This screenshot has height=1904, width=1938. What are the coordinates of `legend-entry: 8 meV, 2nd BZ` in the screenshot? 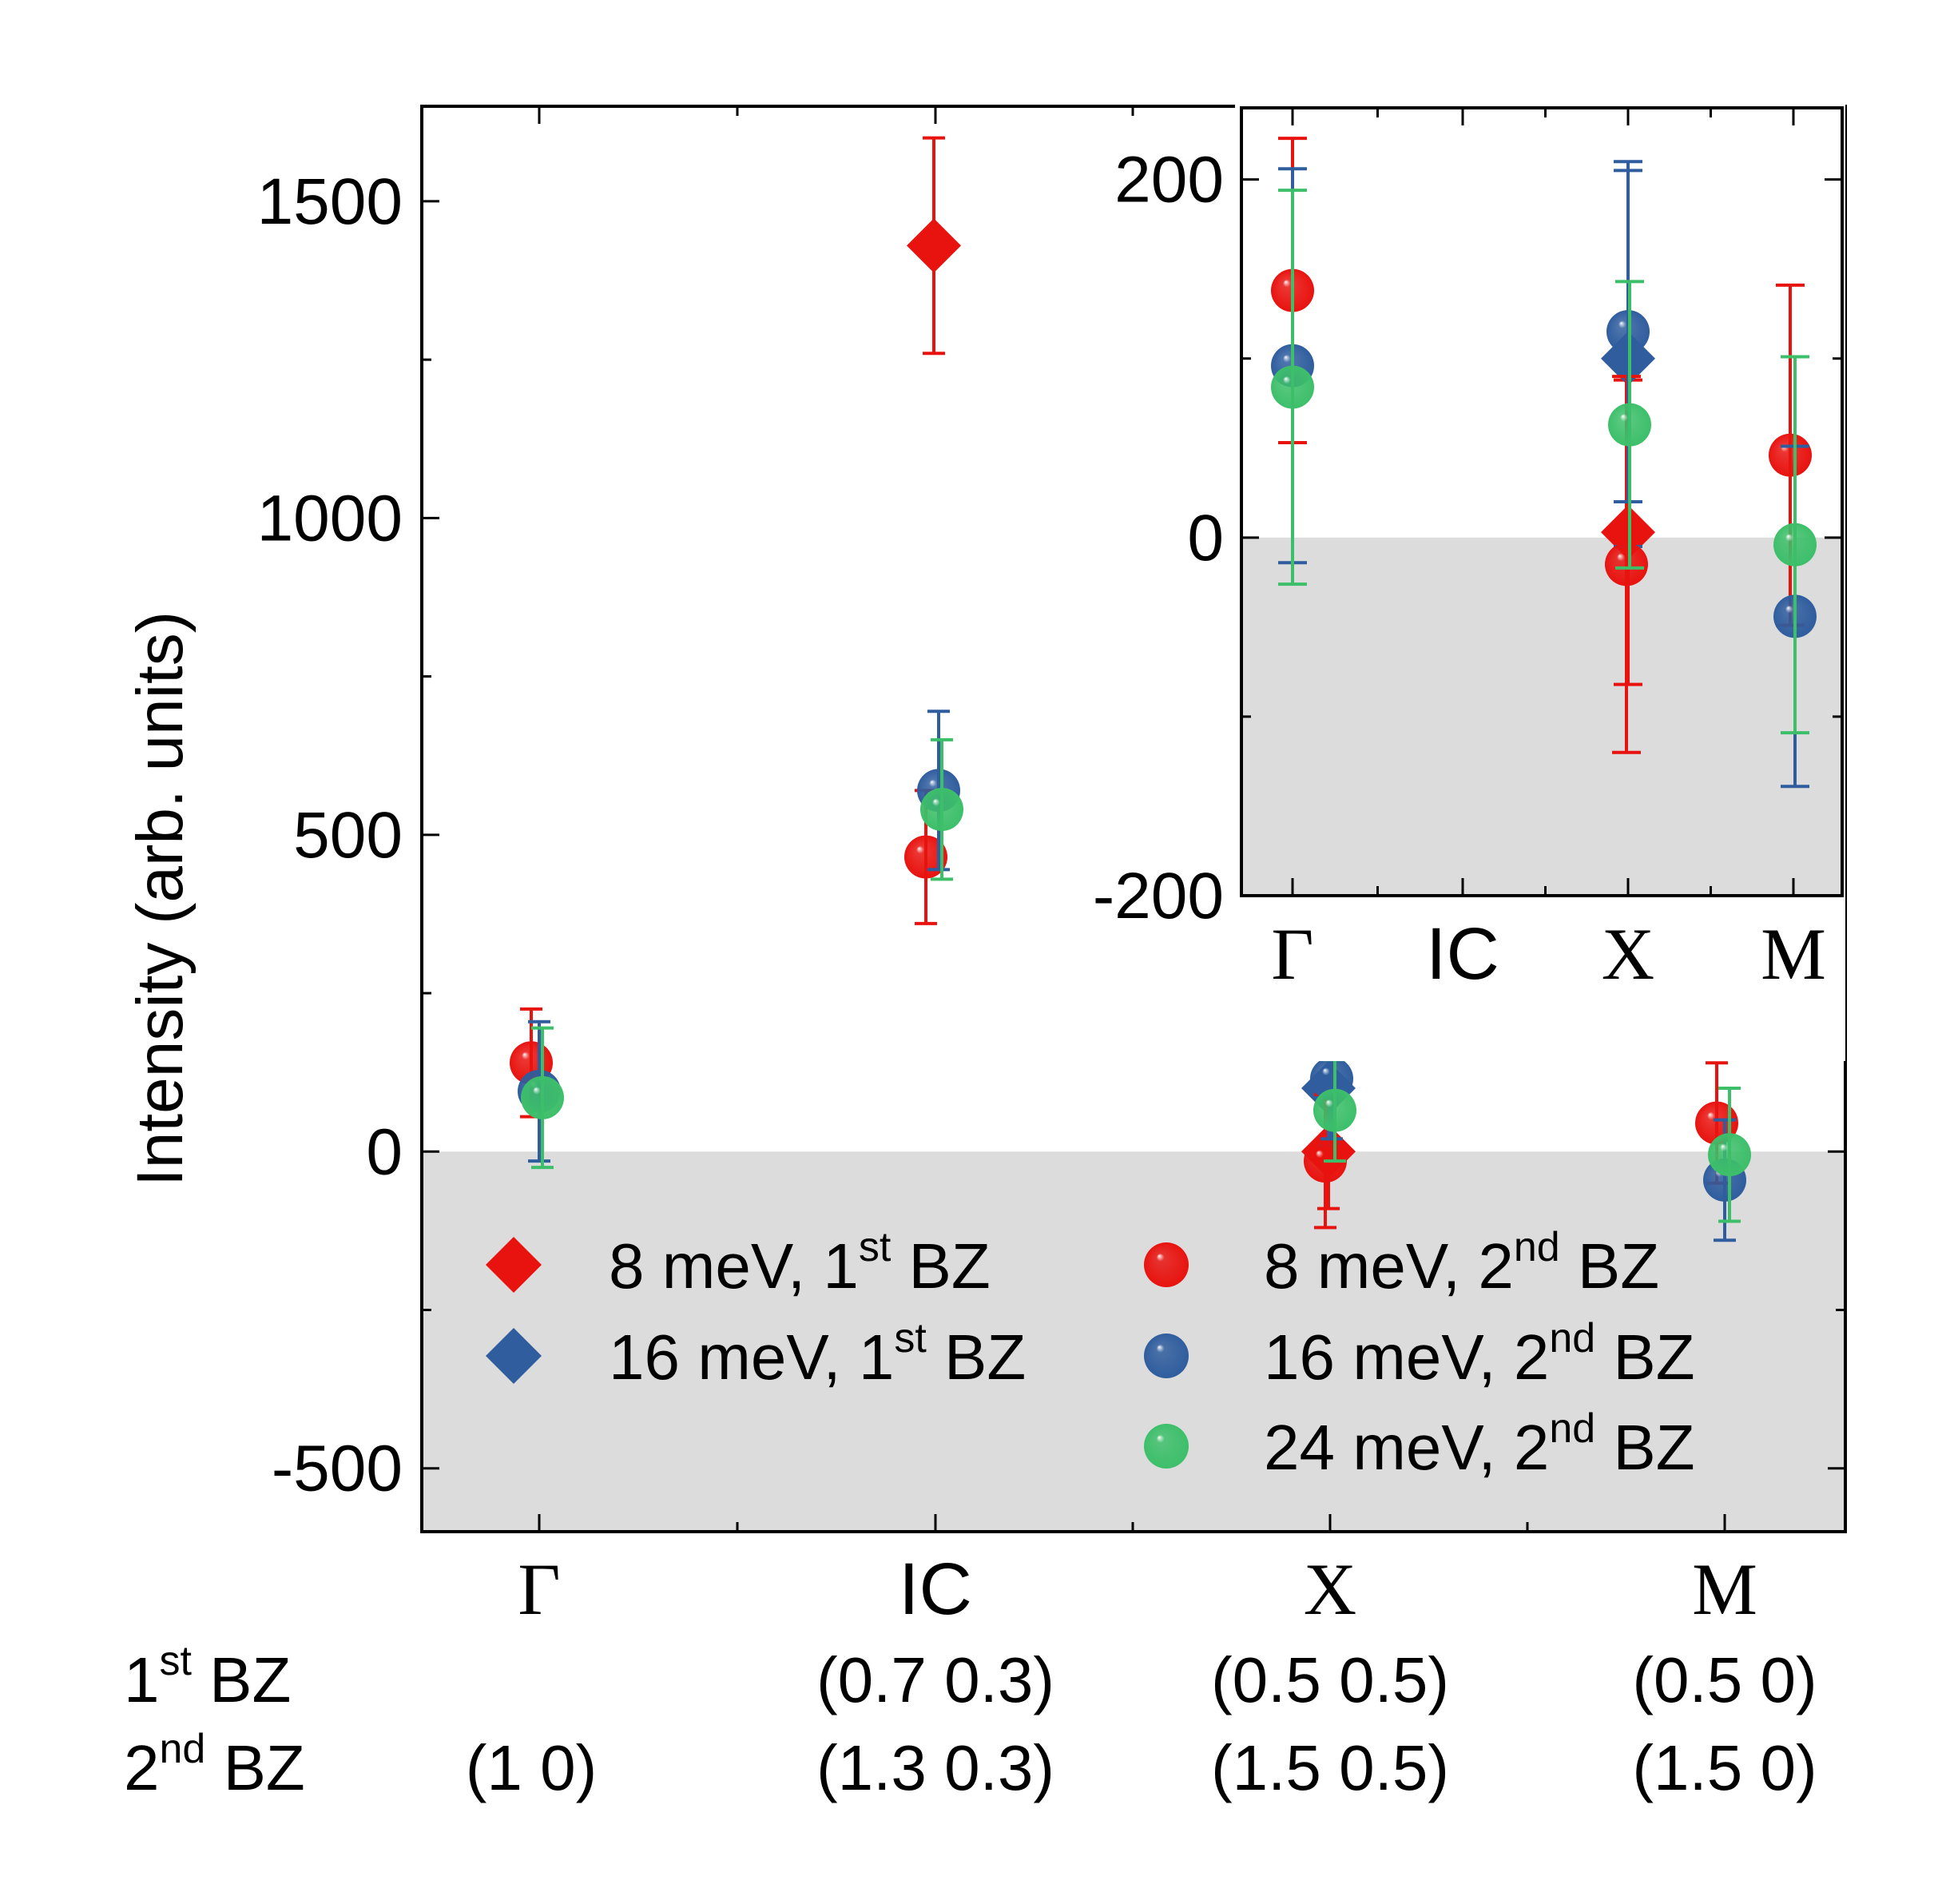 It's located at (1401, 1263).